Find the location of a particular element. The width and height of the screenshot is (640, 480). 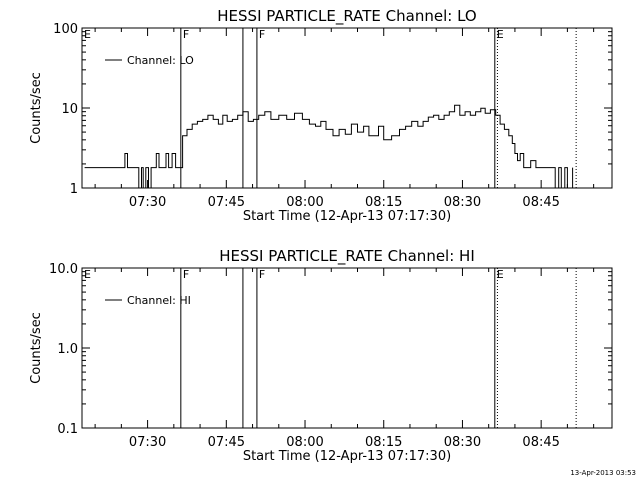

y-tick-label: 10 is located at coordinates (69, 109).